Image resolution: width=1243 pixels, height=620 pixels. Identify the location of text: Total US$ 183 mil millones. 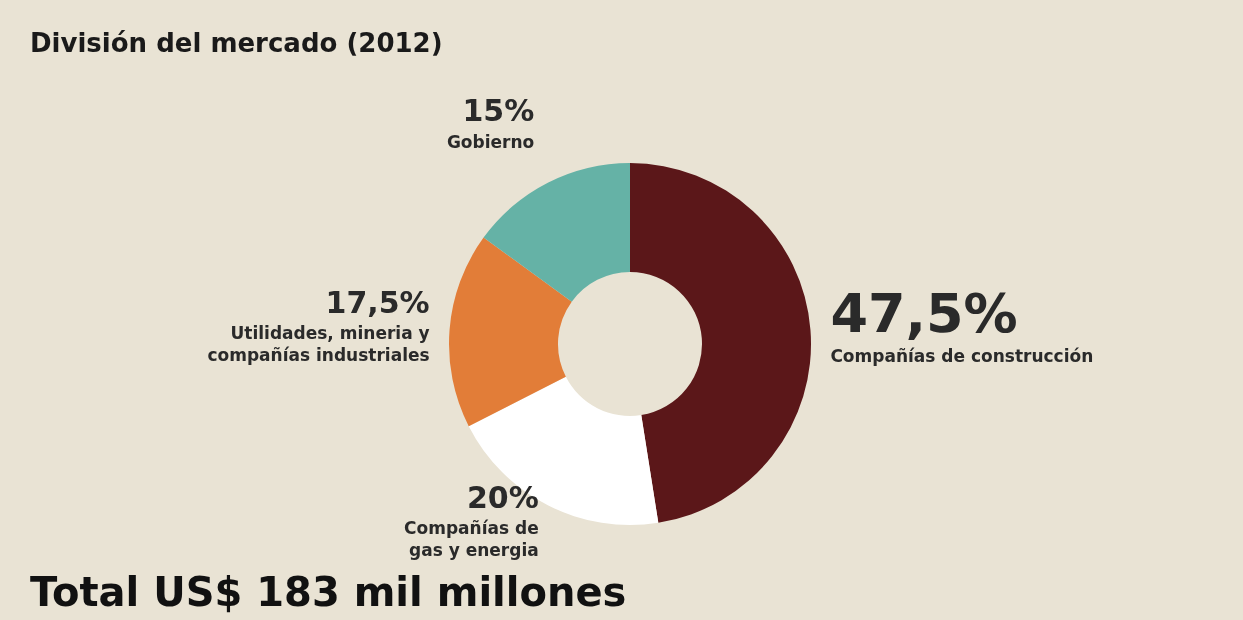
(328, 592).